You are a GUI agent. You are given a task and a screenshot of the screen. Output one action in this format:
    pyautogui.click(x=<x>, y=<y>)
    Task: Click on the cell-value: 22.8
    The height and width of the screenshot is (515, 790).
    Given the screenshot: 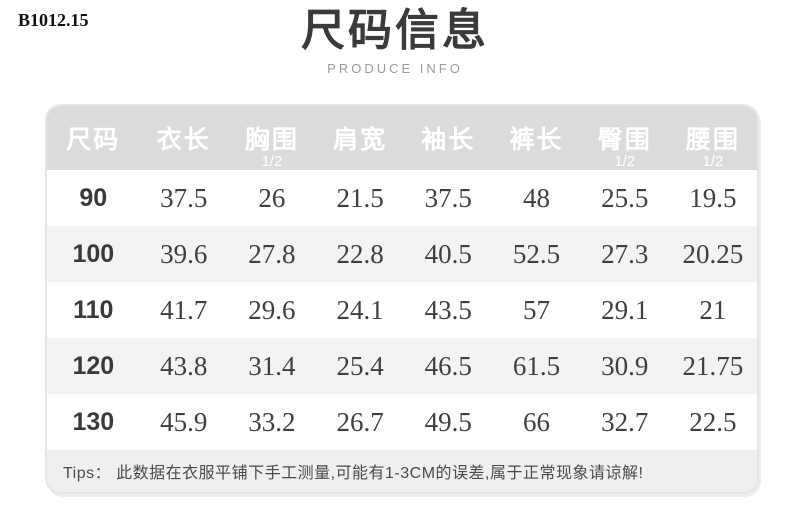 What is the action you would take?
    pyautogui.click(x=360, y=253)
    